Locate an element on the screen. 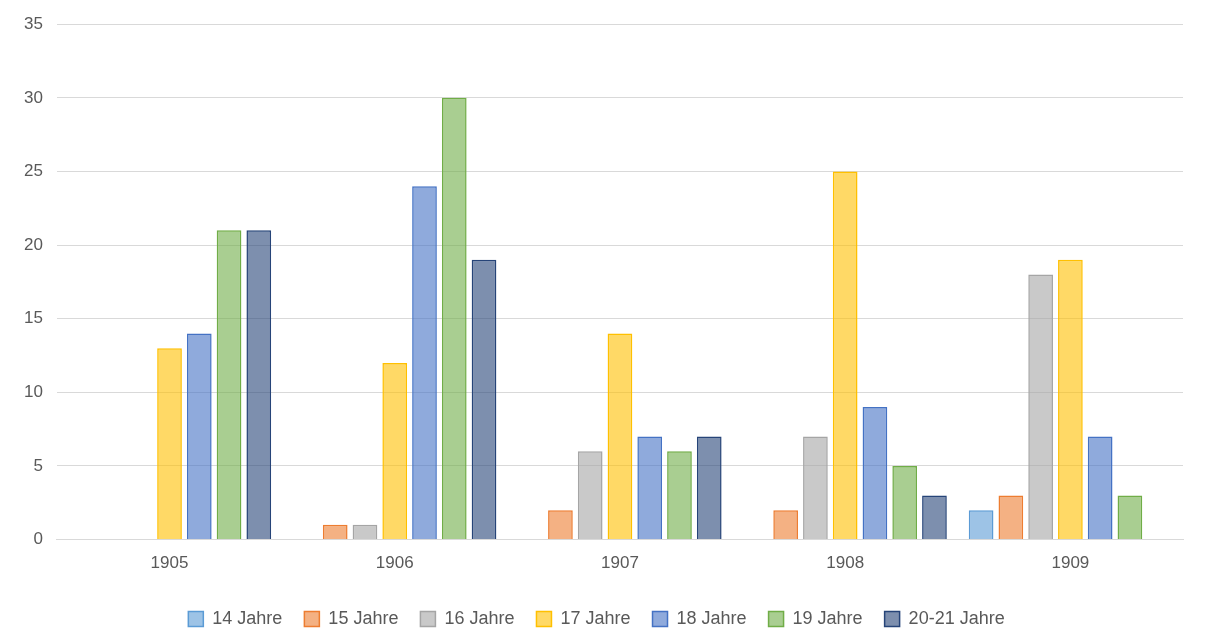 The image size is (1213, 644). legend-label: 14 Jahre is located at coordinates (247, 617).